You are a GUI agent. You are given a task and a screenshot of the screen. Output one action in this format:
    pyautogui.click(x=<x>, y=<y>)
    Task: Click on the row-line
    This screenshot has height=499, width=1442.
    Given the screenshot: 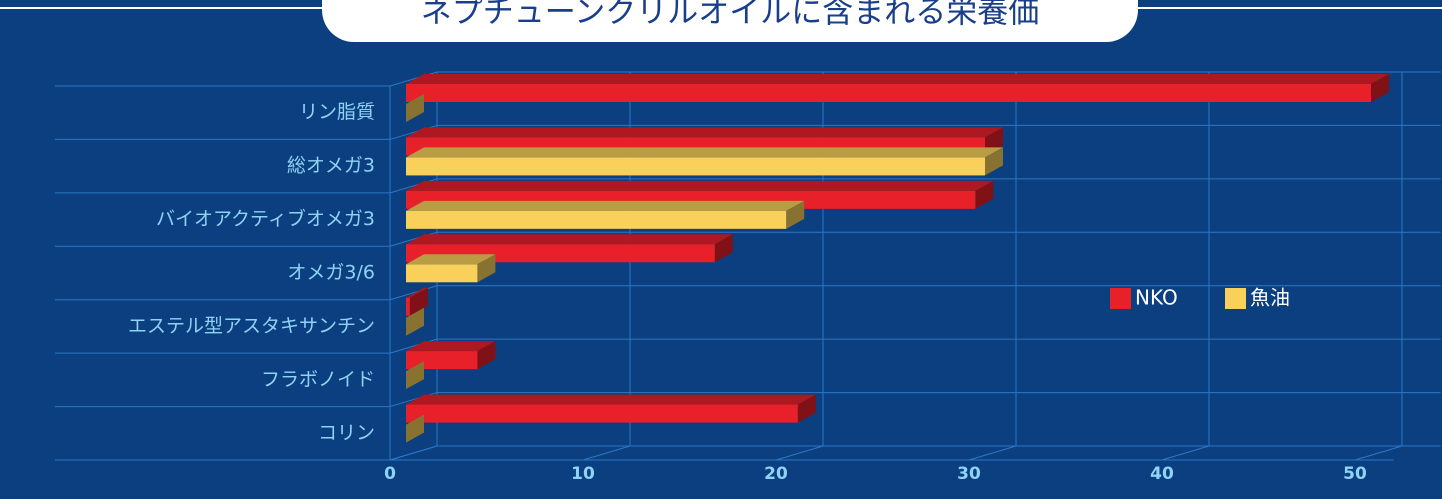 What is the action you would take?
    pyautogui.click(x=413, y=293)
    